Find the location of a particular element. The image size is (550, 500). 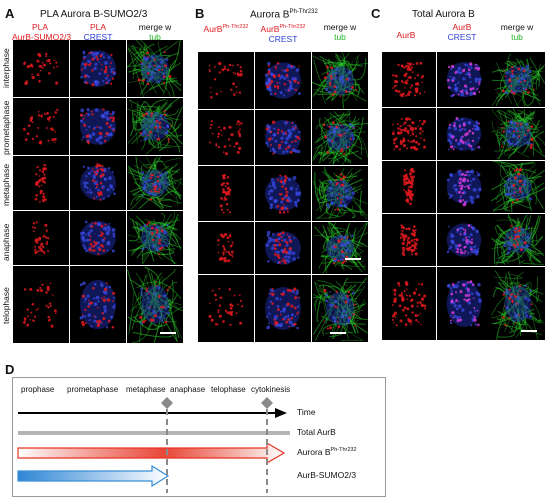

panel-letter-b: B is located at coordinates (200, 13).